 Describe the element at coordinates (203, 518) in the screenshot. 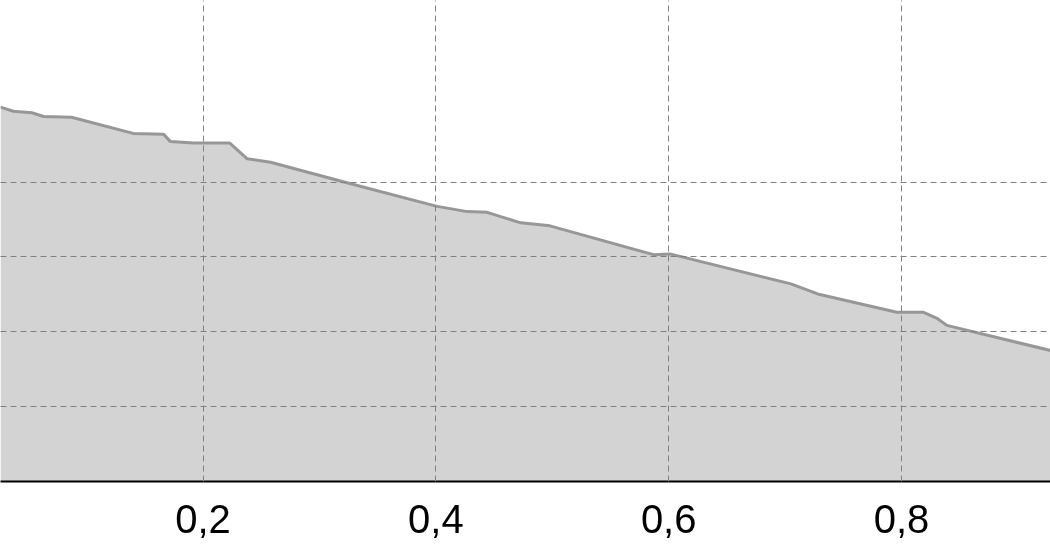

I see `x-tick-label: 0,2` at that location.